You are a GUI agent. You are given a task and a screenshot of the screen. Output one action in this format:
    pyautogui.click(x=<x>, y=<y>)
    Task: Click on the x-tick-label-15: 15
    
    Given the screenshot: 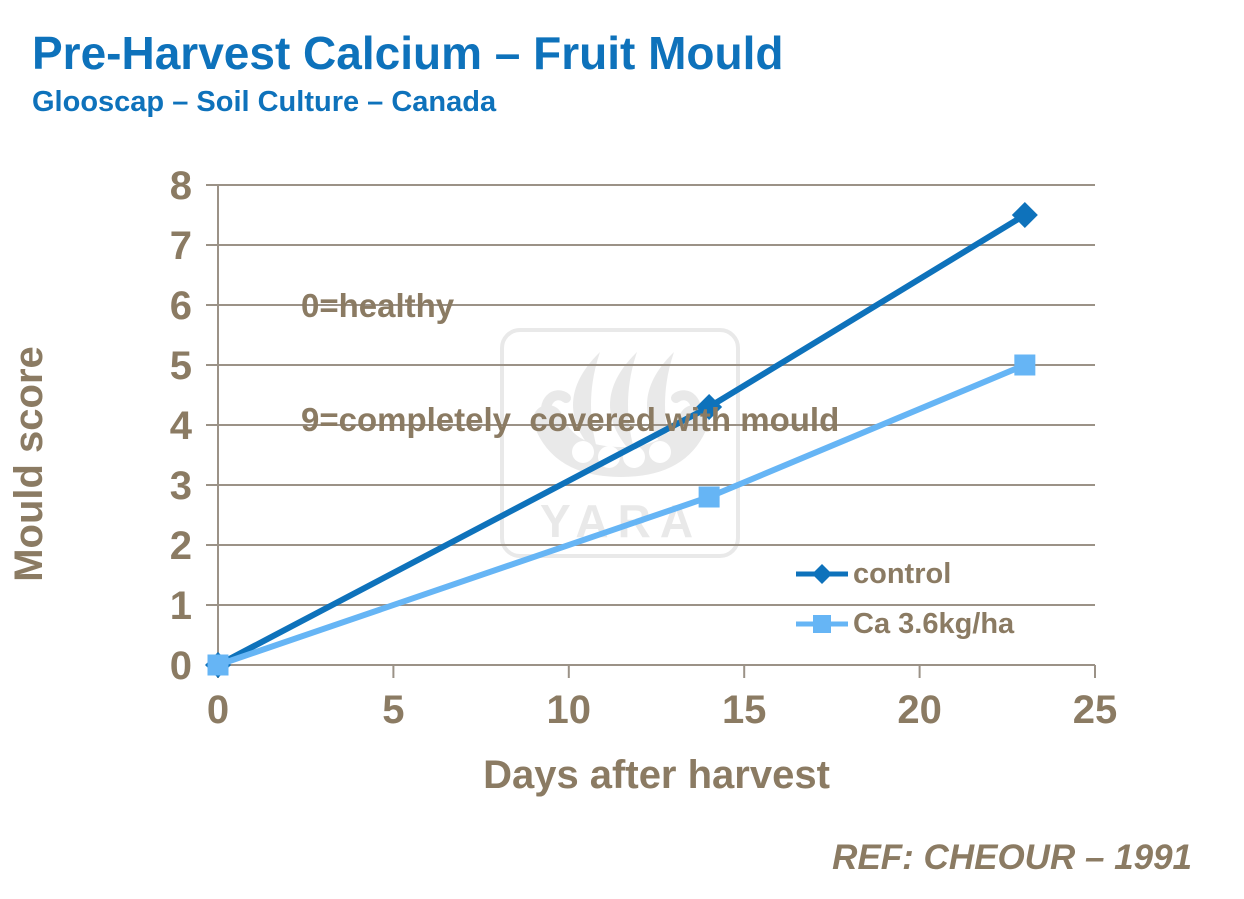 What is the action you would take?
    pyautogui.click(x=744, y=710)
    